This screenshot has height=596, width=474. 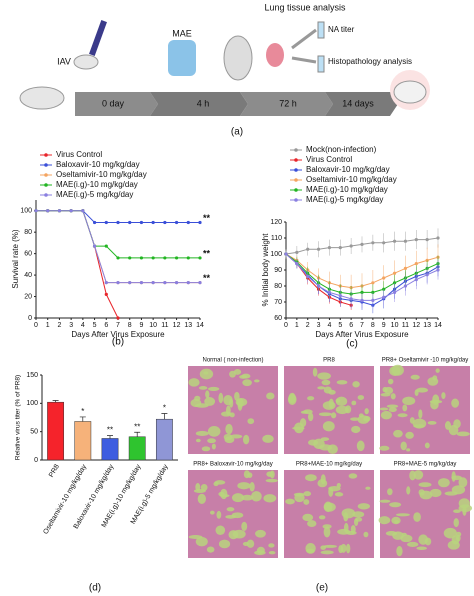 I want to click on diagram-title: Lung tissue analysis, so click(x=305, y=7).